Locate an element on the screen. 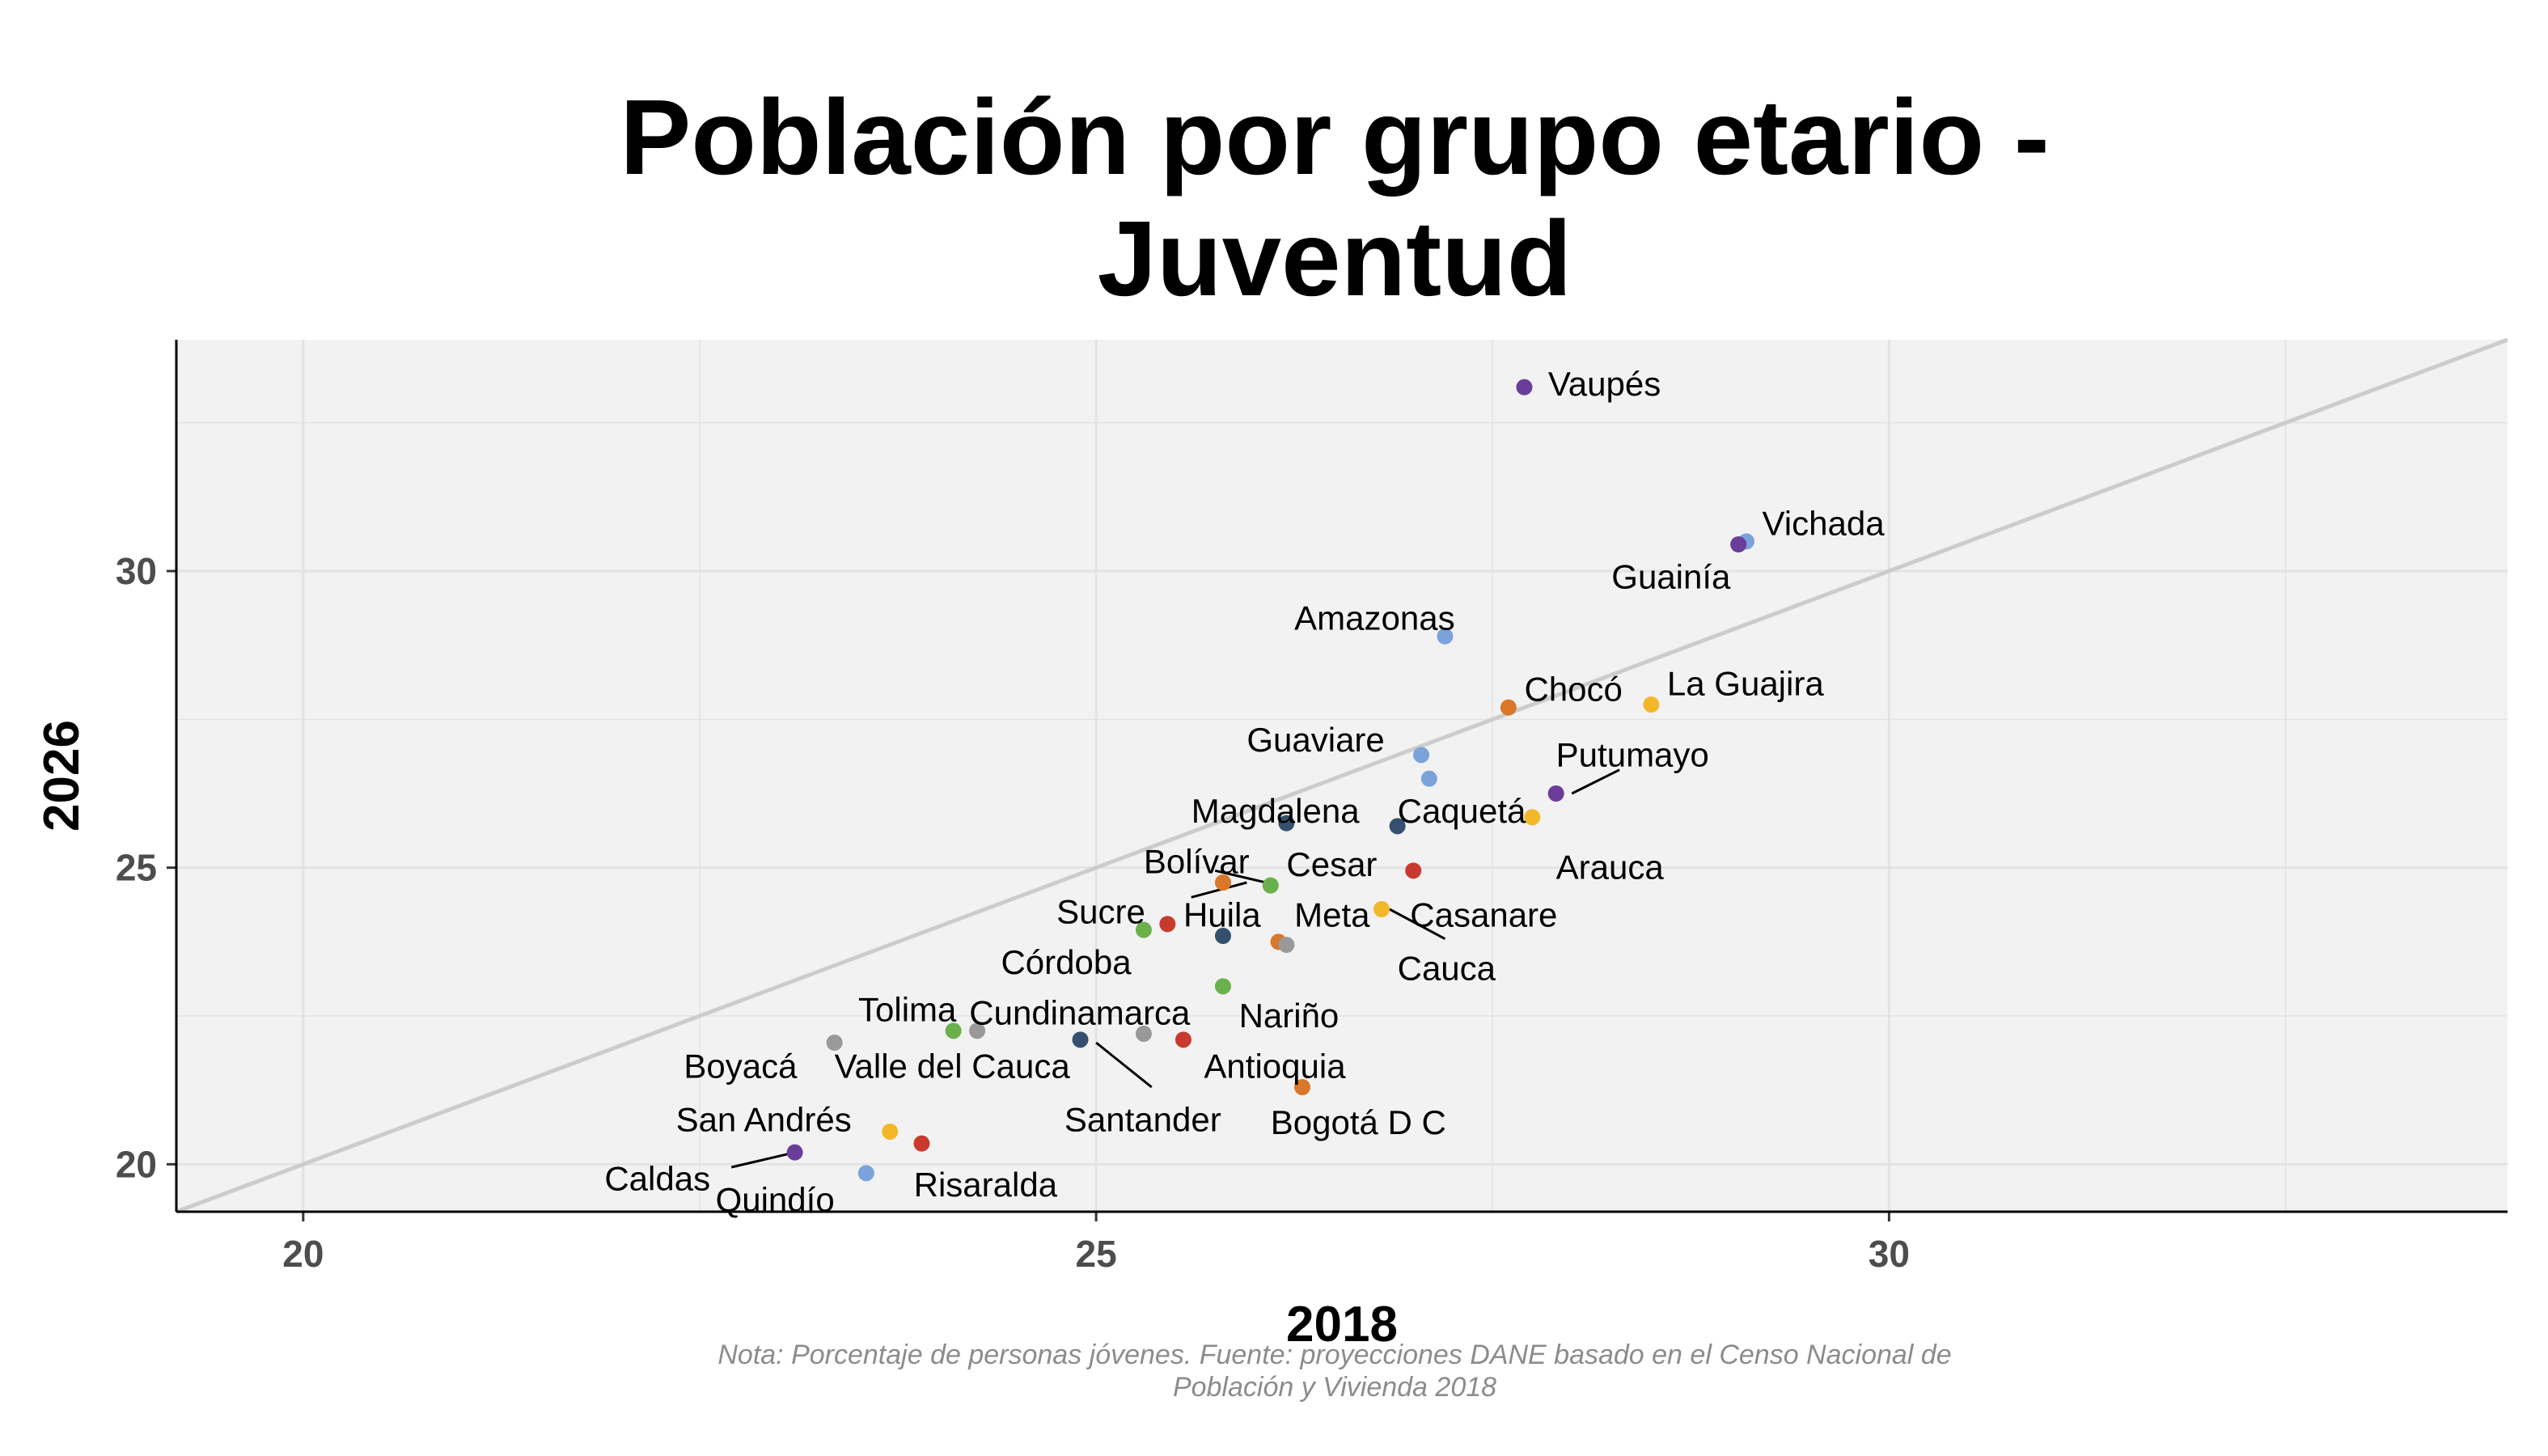 The height and width of the screenshot is (1456, 2548). point-label: Vaupés is located at coordinates (1604, 384).